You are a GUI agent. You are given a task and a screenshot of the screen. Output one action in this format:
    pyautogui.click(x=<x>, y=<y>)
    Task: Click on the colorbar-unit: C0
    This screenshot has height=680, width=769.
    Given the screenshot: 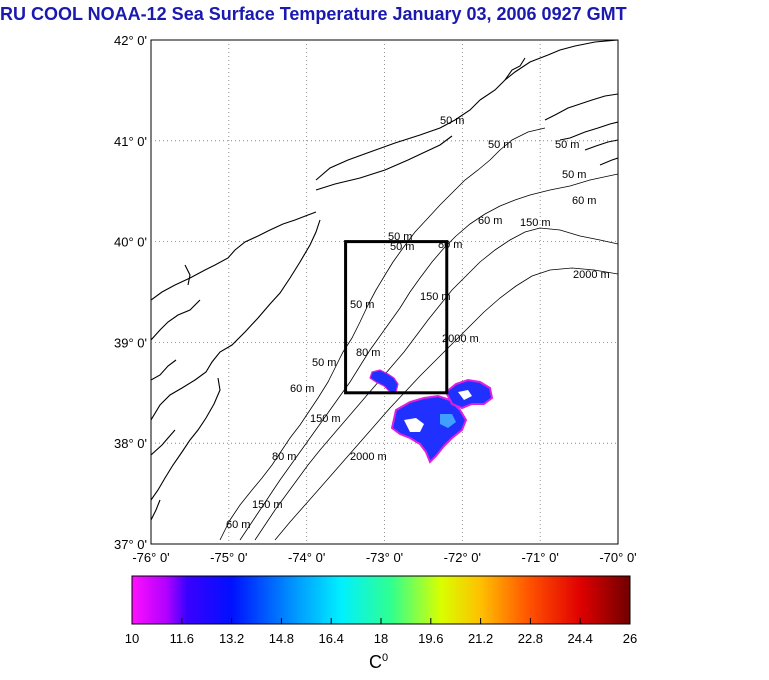 What is the action you would take?
    pyautogui.click(x=378, y=662)
    